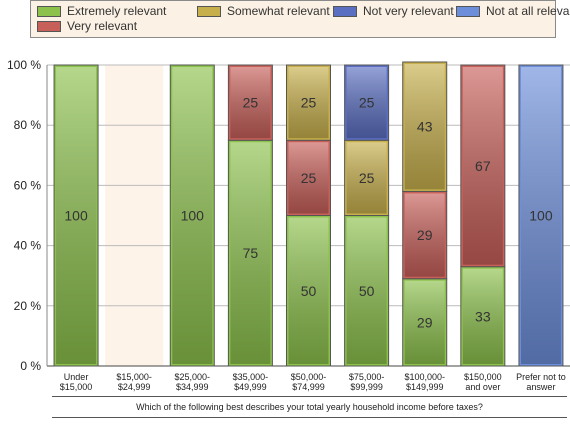 This screenshot has width=570, height=435. What do you see at coordinates (482, 387) in the screenshot?
I see `x-tick-label: and over` at bounding box center [482, 387].